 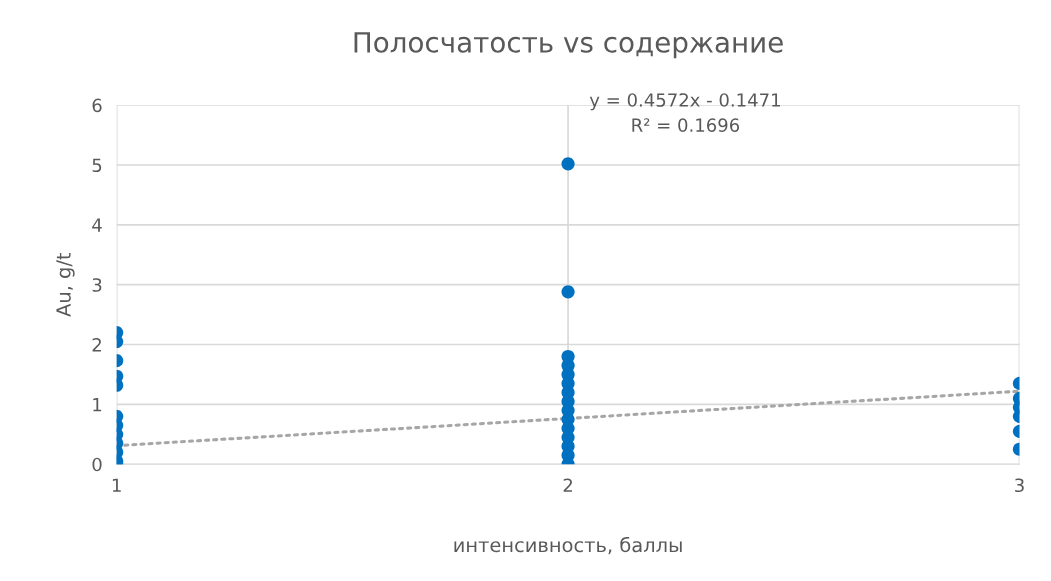 I want to click on x-tick-label: 1, so click(x=116, y=485).